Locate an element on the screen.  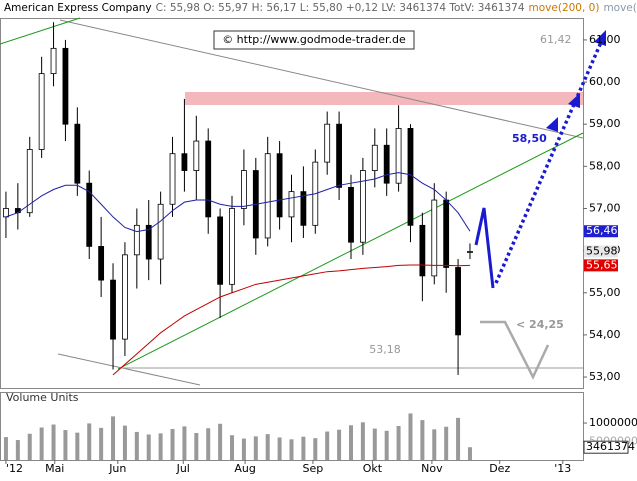
volume-title: Volume Units is located at coordinates (42, 397).